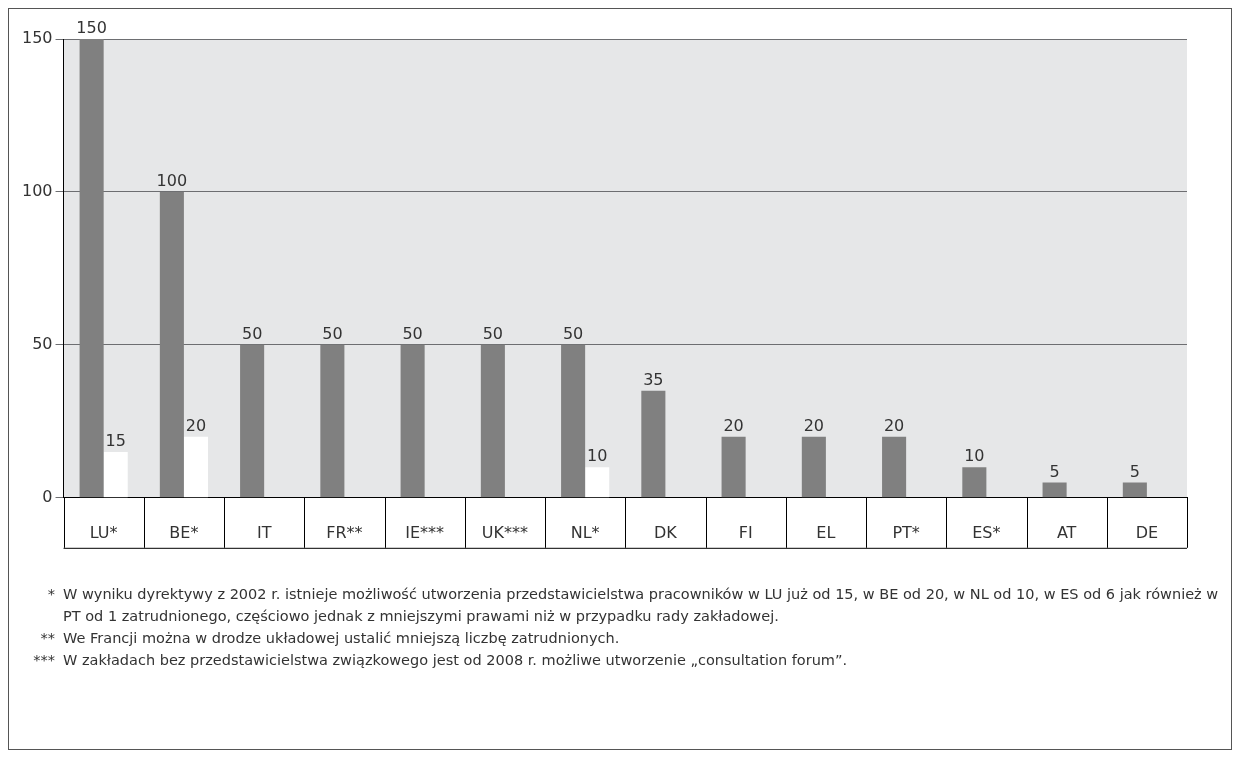  Describe the element at coordinates (665, 532) in the screenshot. I see `x-tick-label: DK` at that location.